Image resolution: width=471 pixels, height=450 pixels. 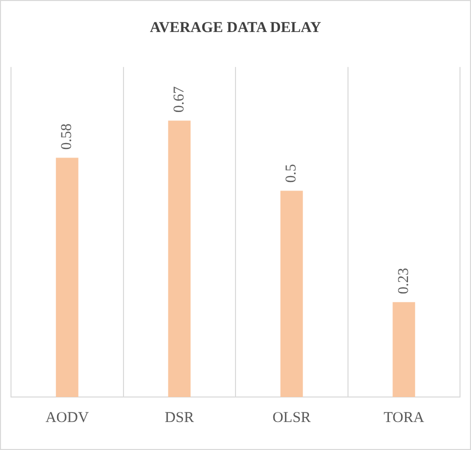 I want to click on chart-title: AVERAGE DATA DELAY, so click(x=236, y=28).